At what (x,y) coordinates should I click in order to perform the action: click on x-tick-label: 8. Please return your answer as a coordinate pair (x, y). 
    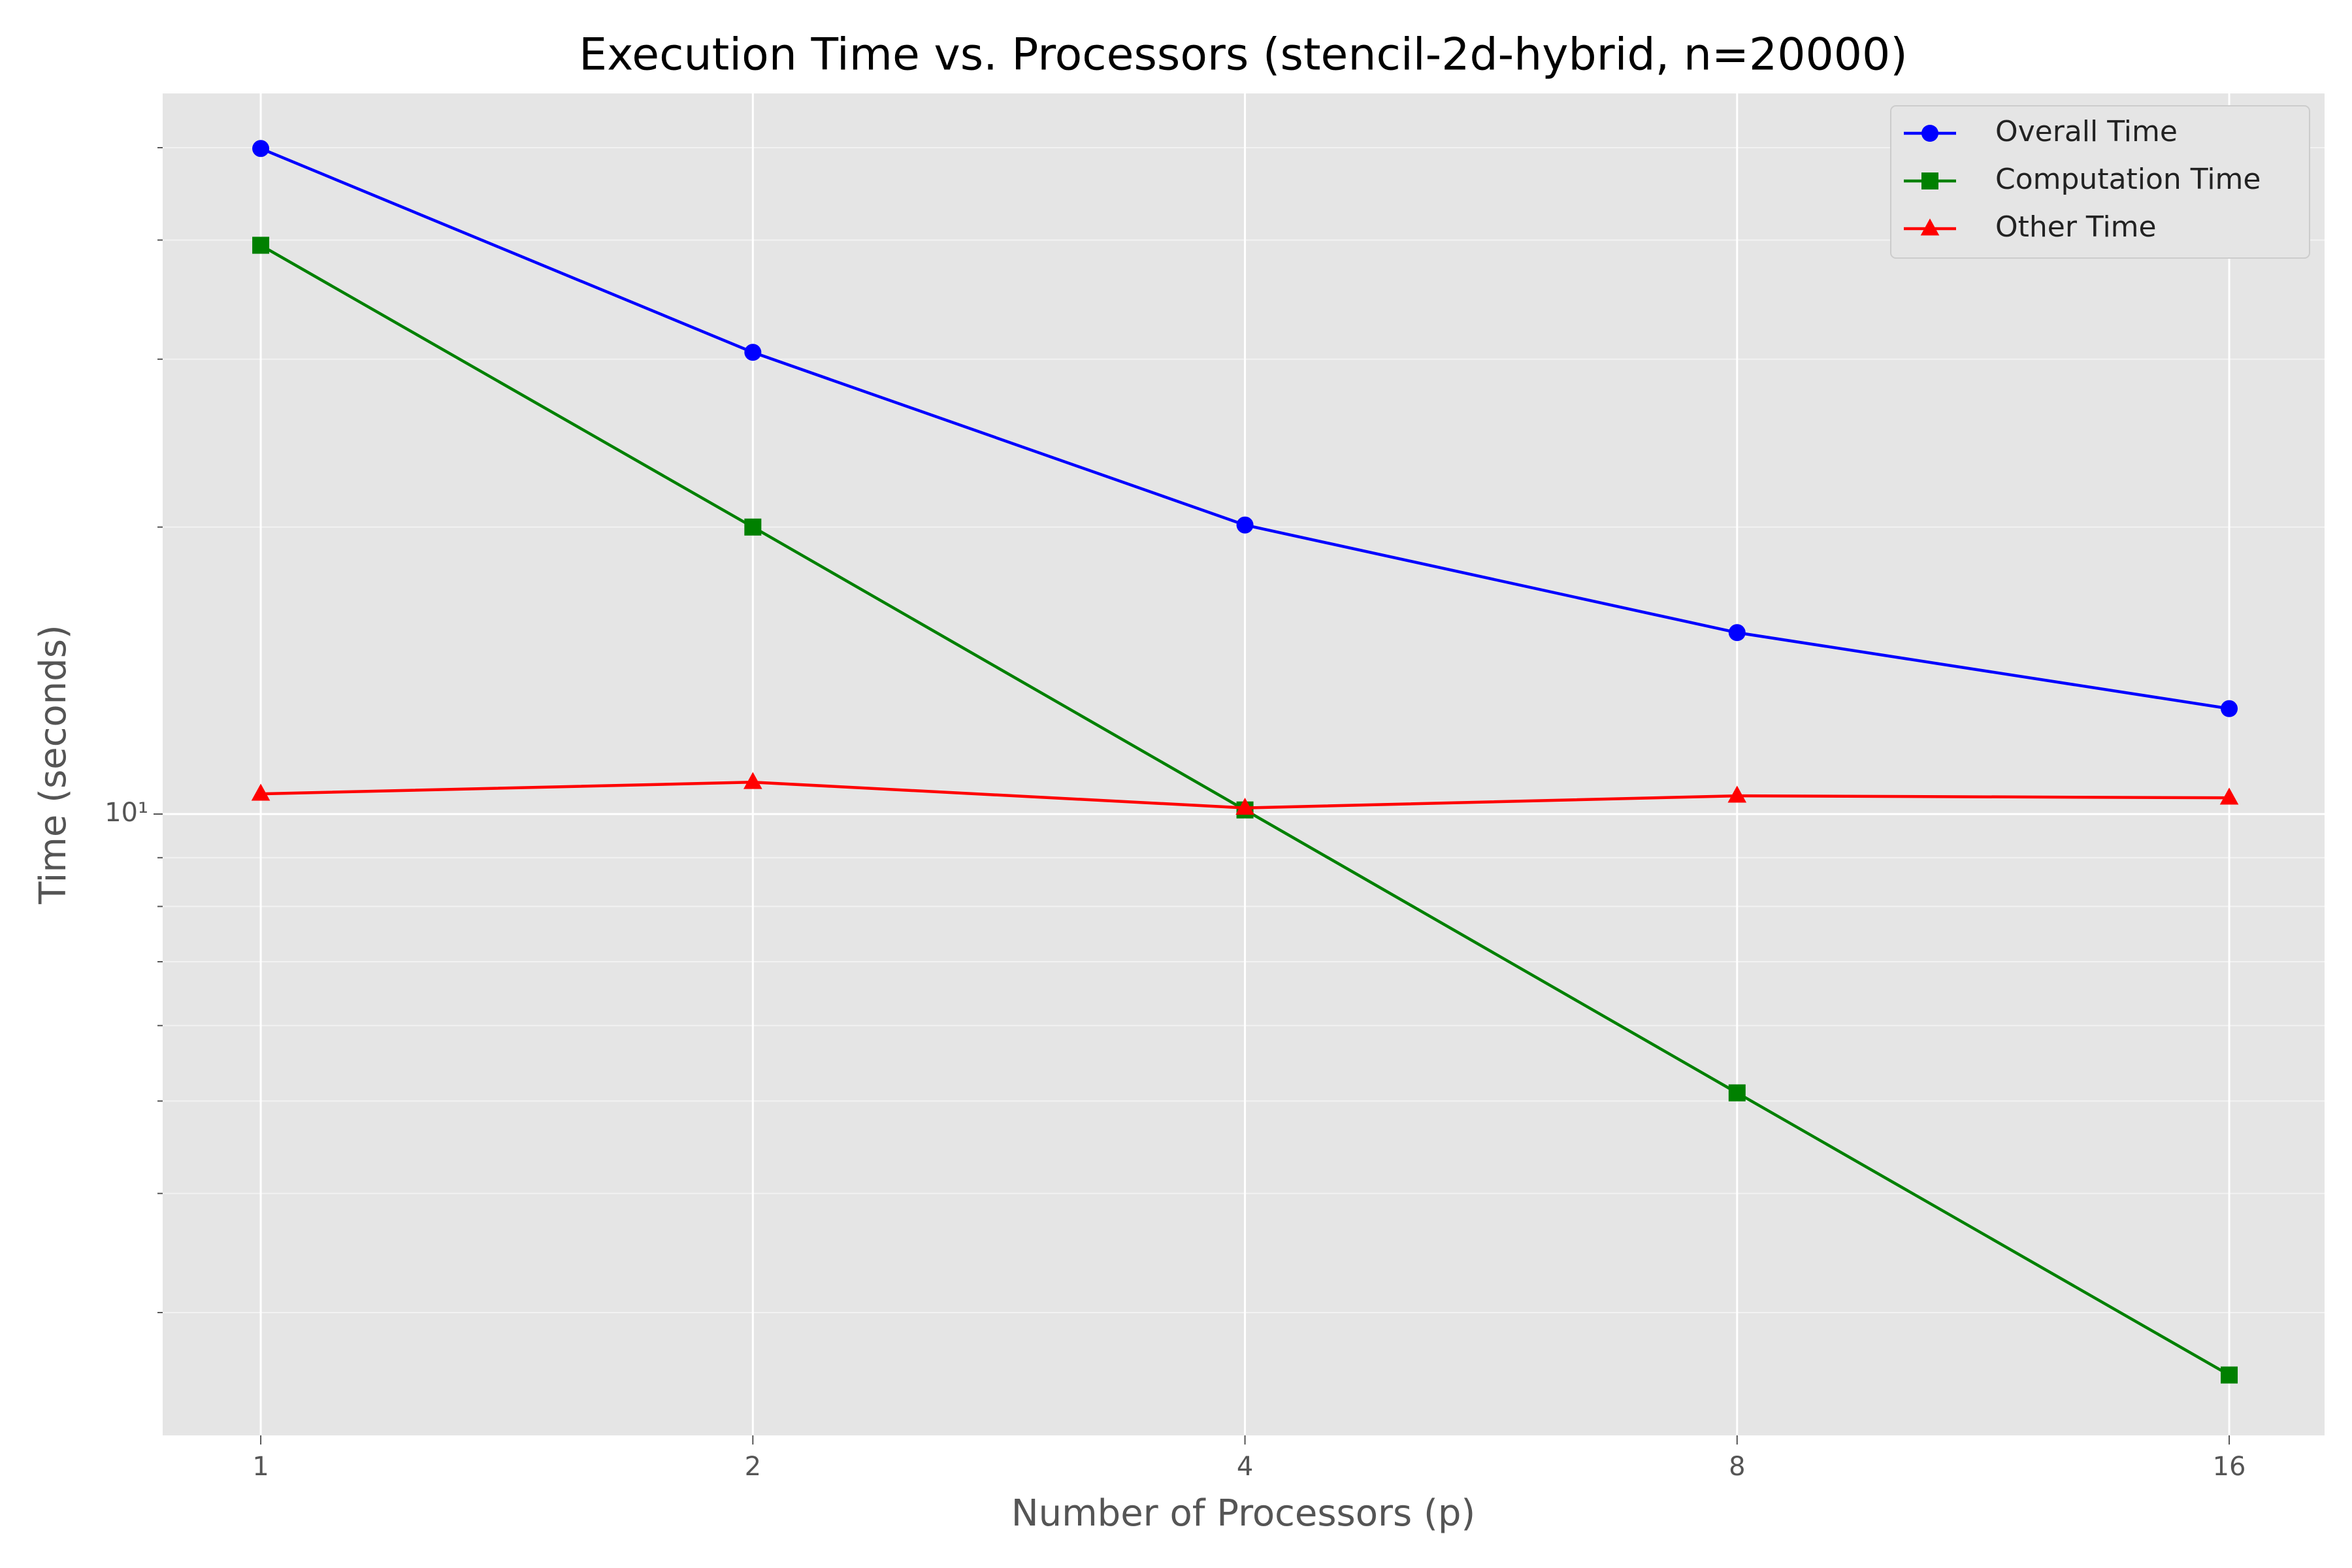
    Looking at the image, I should click on (1737, 1467).